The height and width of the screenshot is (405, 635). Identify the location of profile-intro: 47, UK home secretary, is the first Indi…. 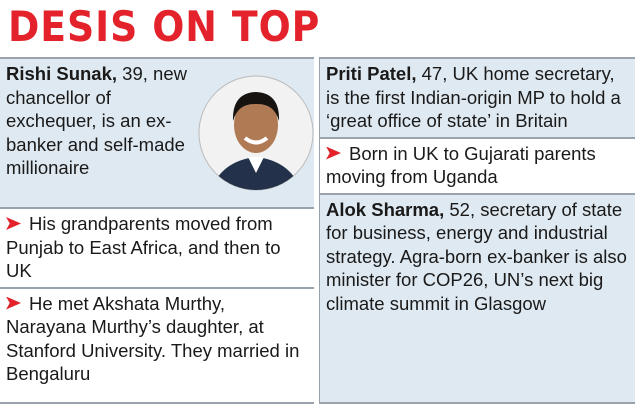
(473, 97).